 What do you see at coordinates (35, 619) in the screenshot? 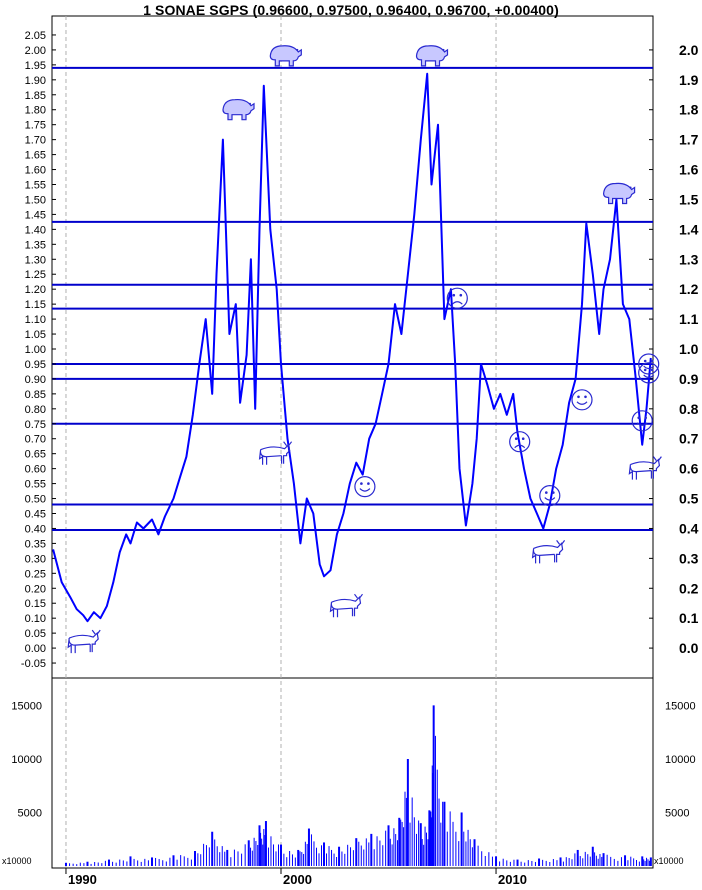
I see `left-tick-label: 0.10` at bounding box center [35, 619].